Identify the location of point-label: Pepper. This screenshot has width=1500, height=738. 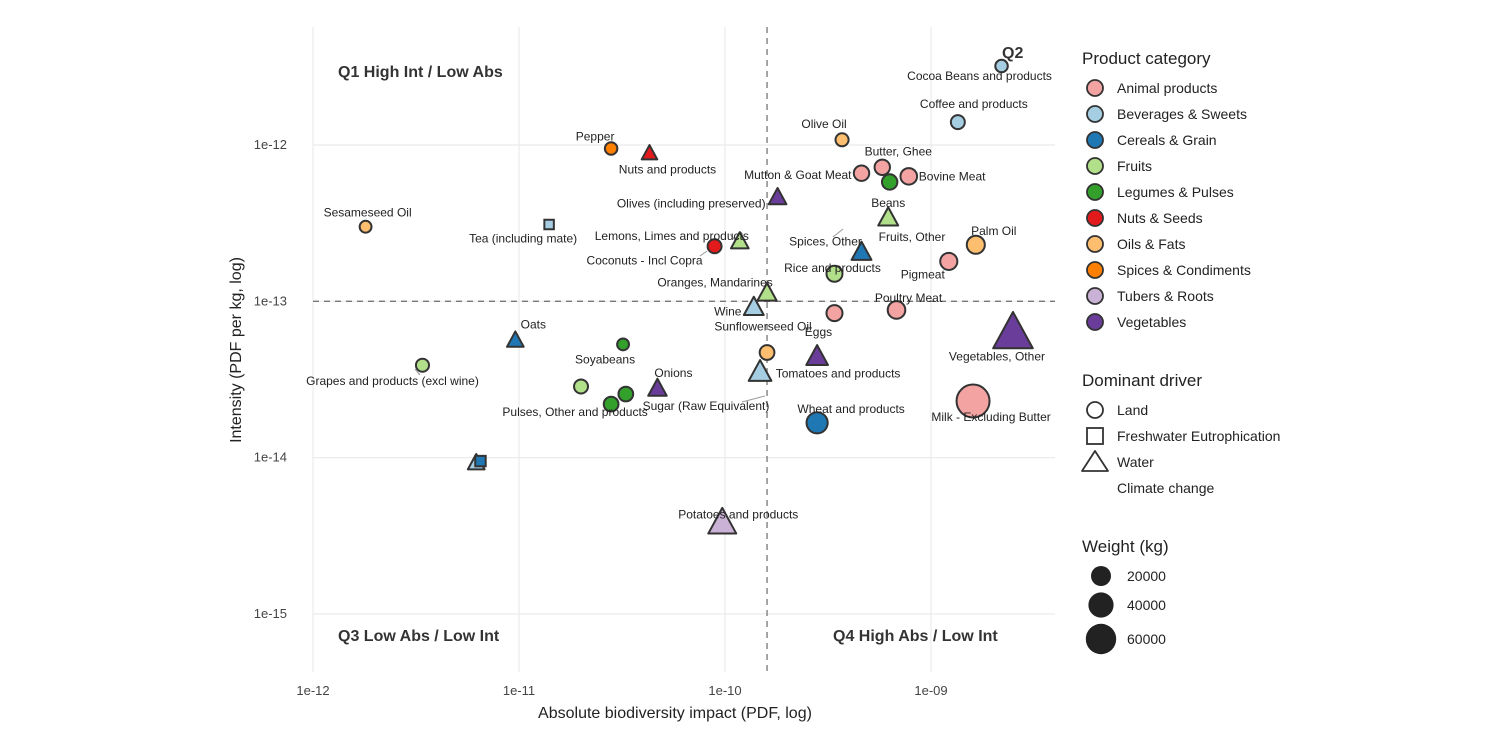
(595, 136).